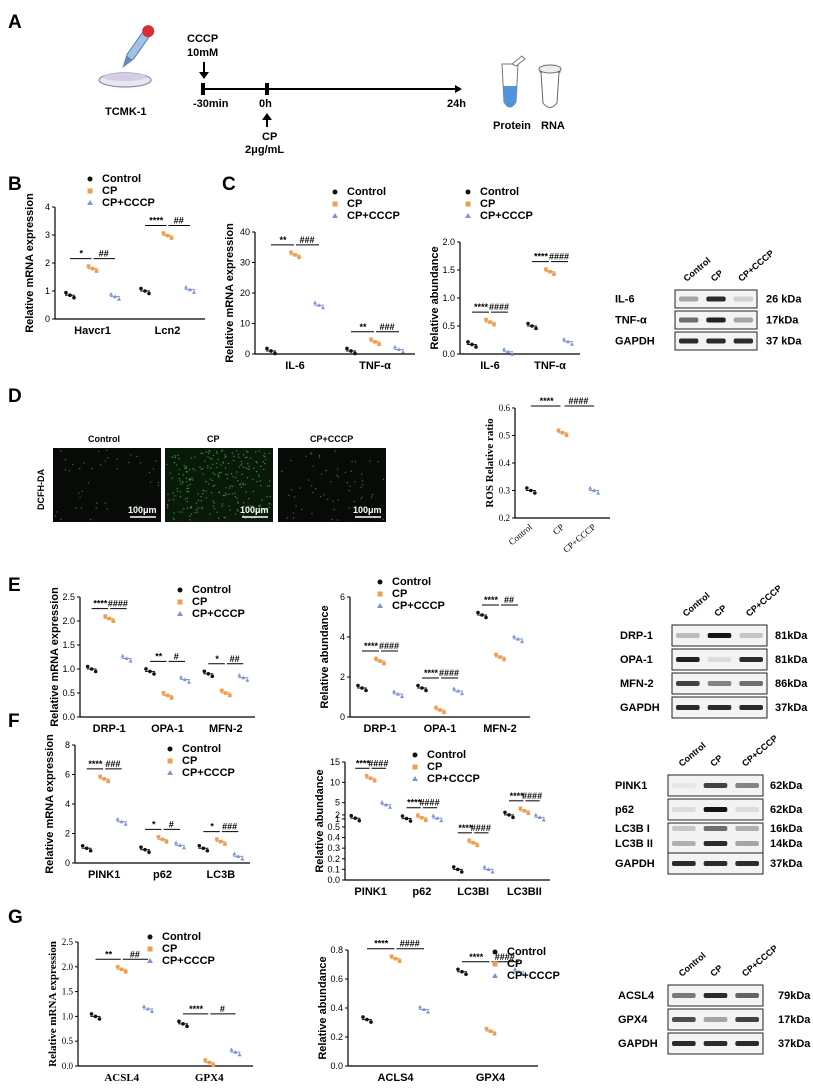  I want to click on sig-label: ##, so click(104, 254).